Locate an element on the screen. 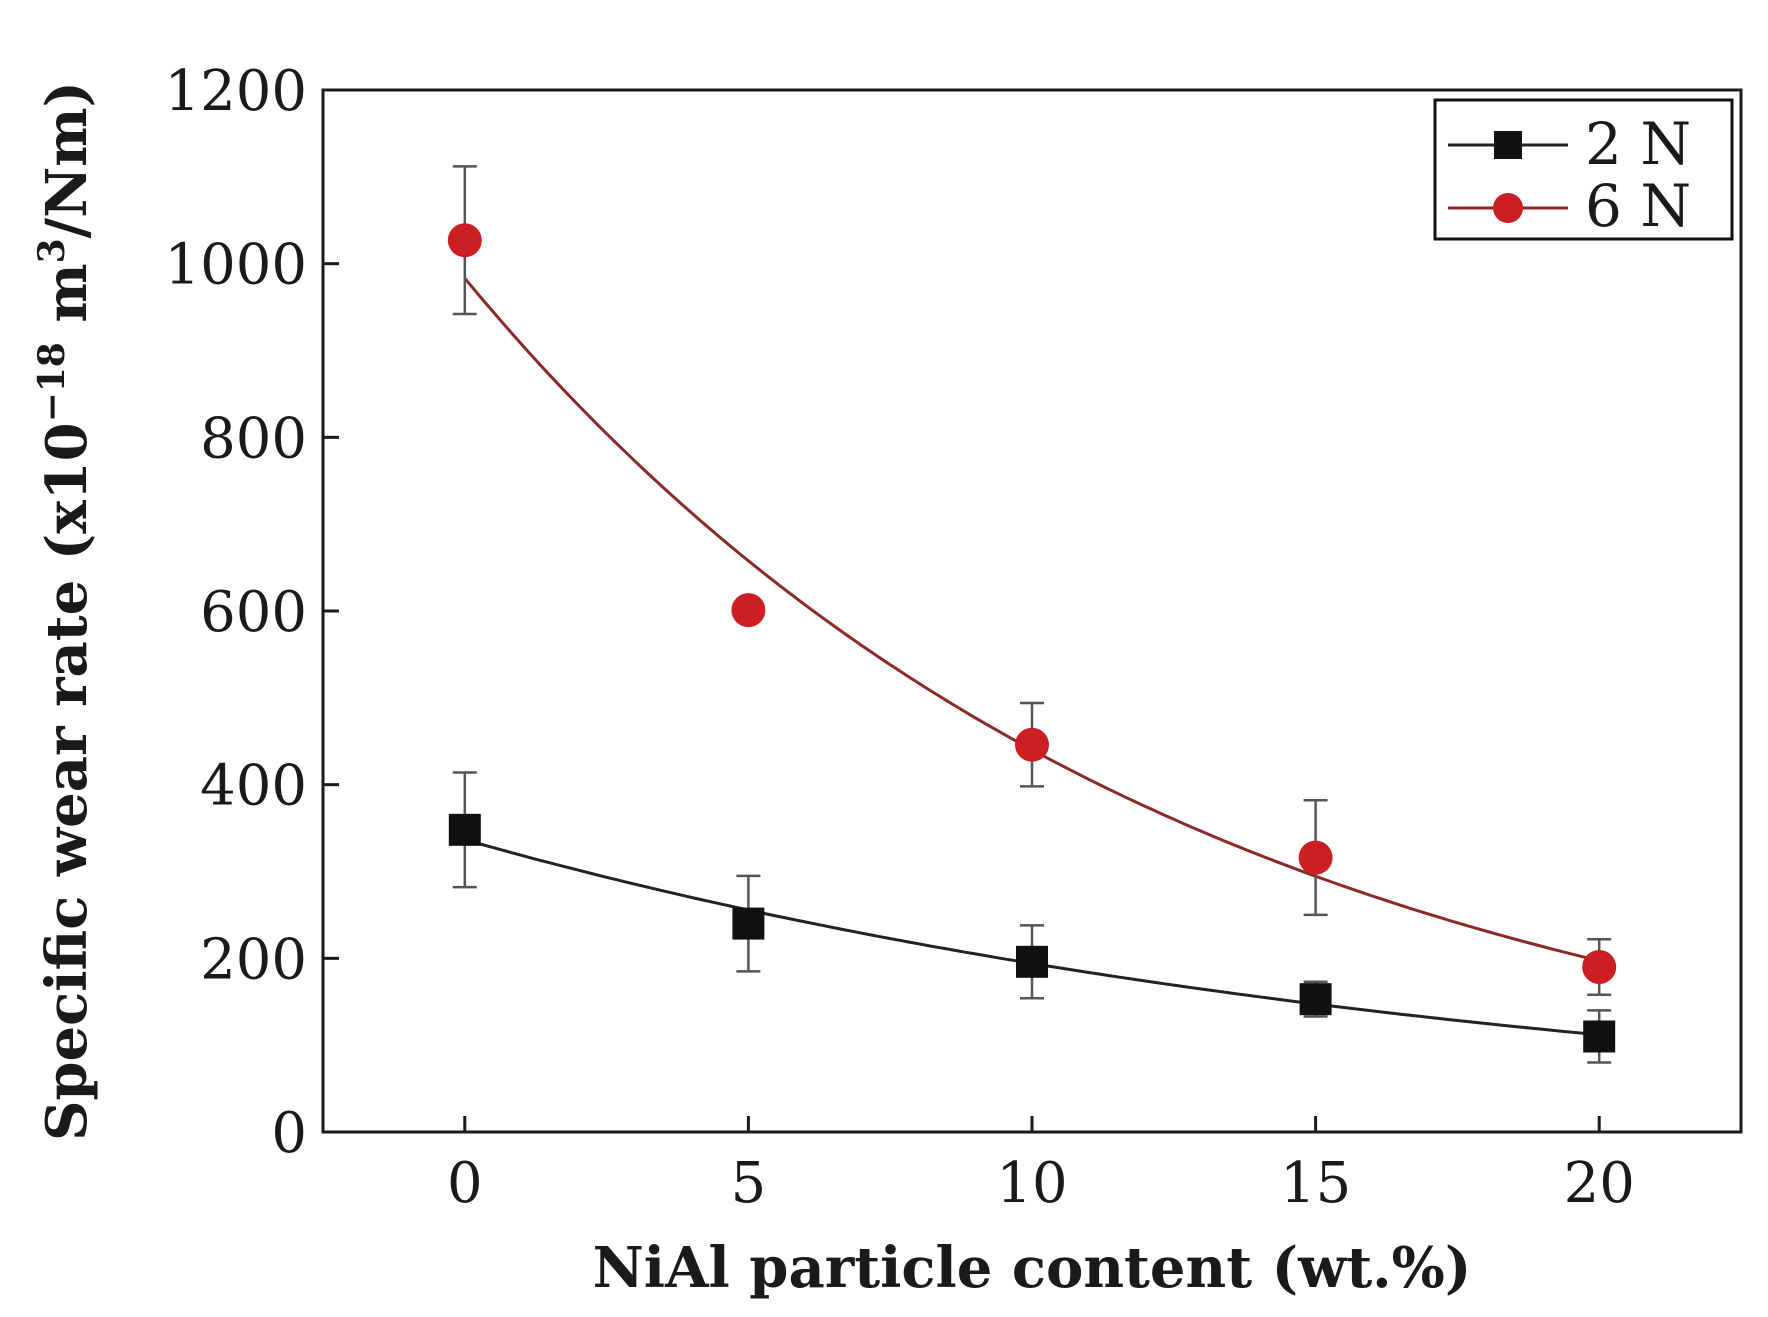 This screenshot has height=1317, width=1768. y-tick-label: 1000 is located at coordinates (235, 265).